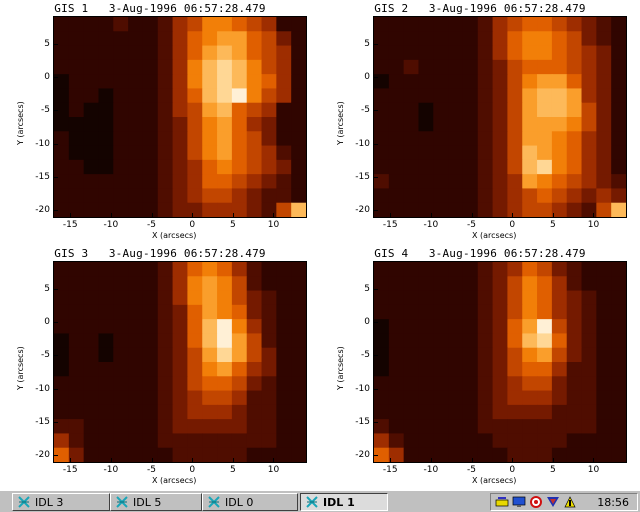 Image resolution: width=640 pixels, height=512 pixels. I want to click on clock: 18:56, so click(613, 502).